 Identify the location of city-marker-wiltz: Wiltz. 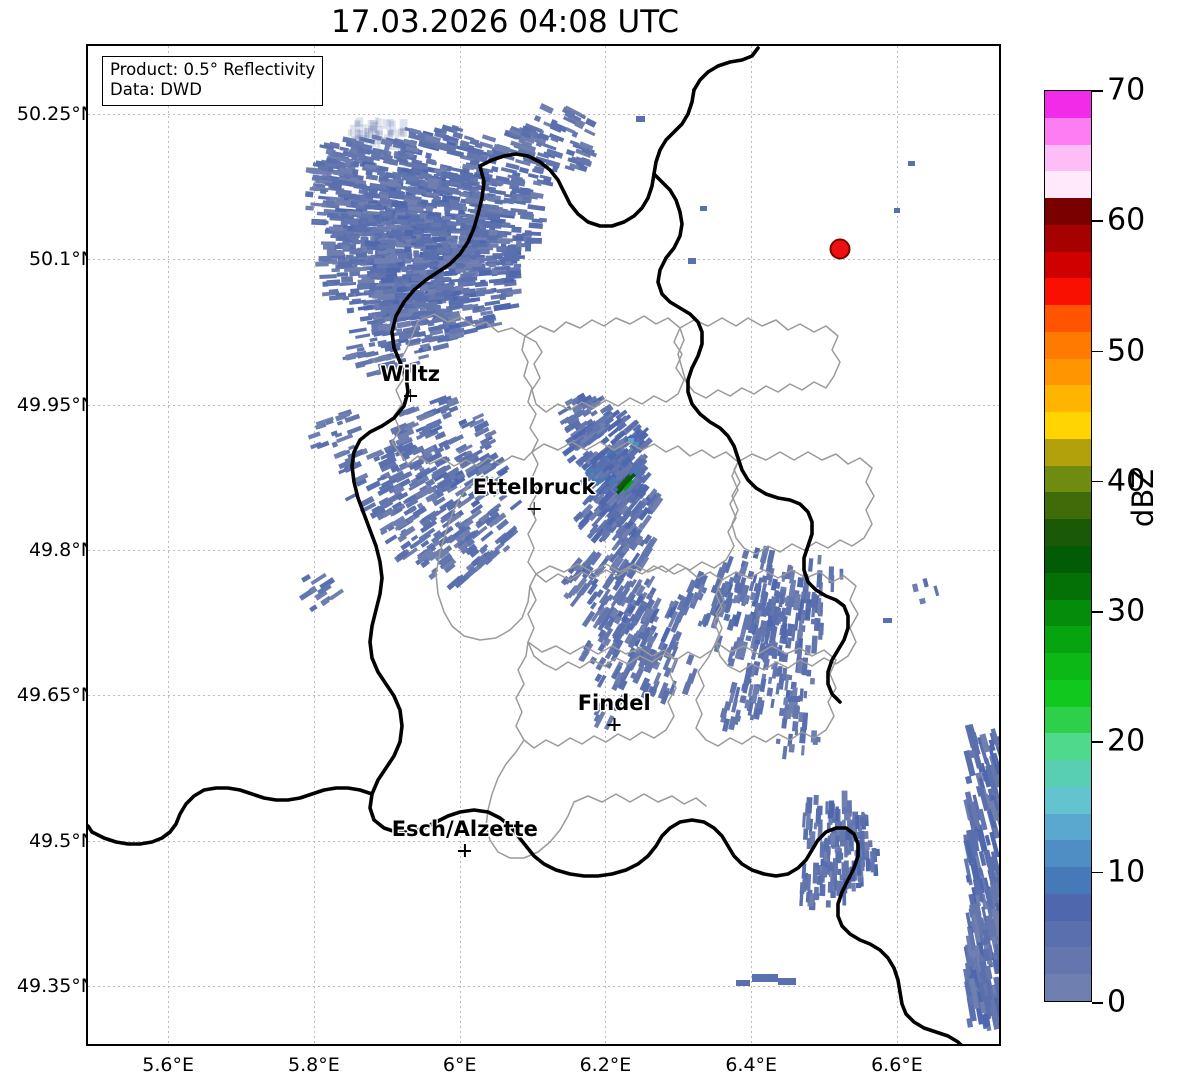
(410, 382).